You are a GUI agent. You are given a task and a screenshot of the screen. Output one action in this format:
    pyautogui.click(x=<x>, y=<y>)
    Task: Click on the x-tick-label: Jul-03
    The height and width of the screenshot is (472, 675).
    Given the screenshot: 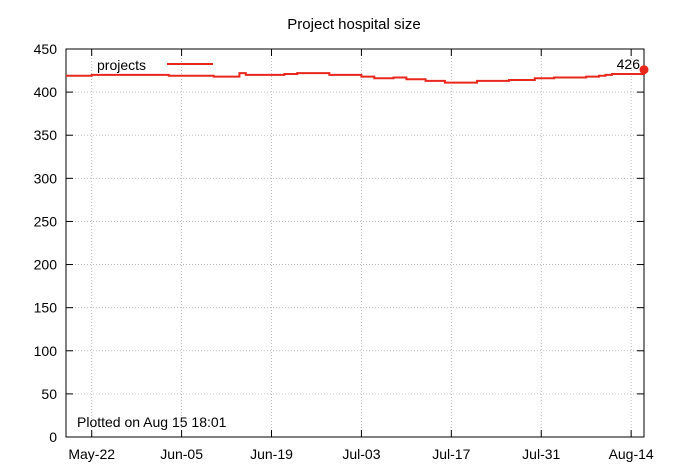 What is the action you would take?
    pyautogui.click(x=361, y=454)
    